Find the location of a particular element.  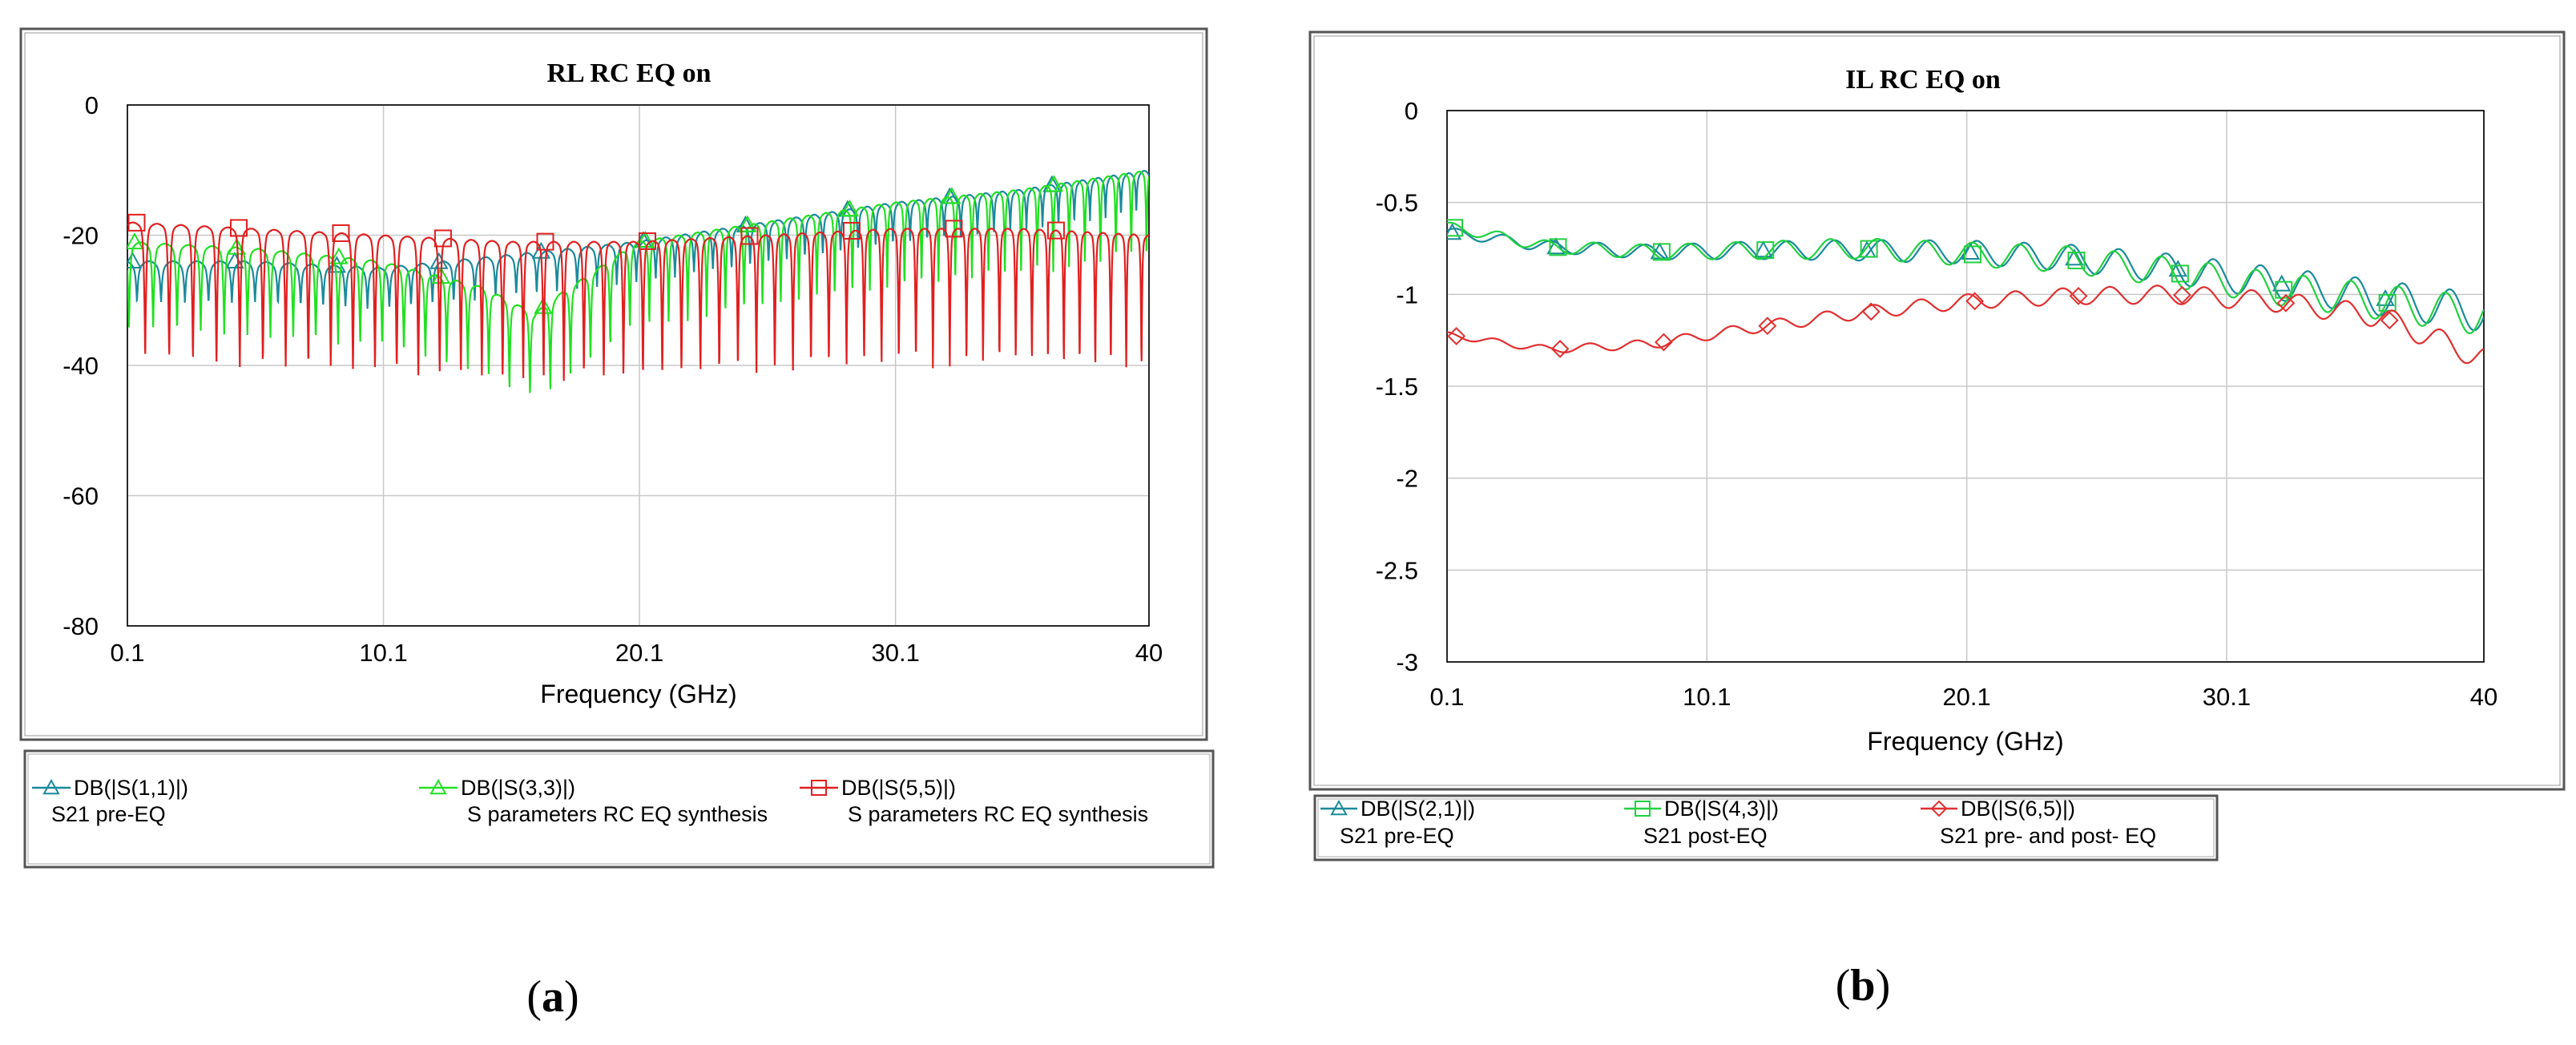

legend-inner-box-a is located at coordinates (619, 809).